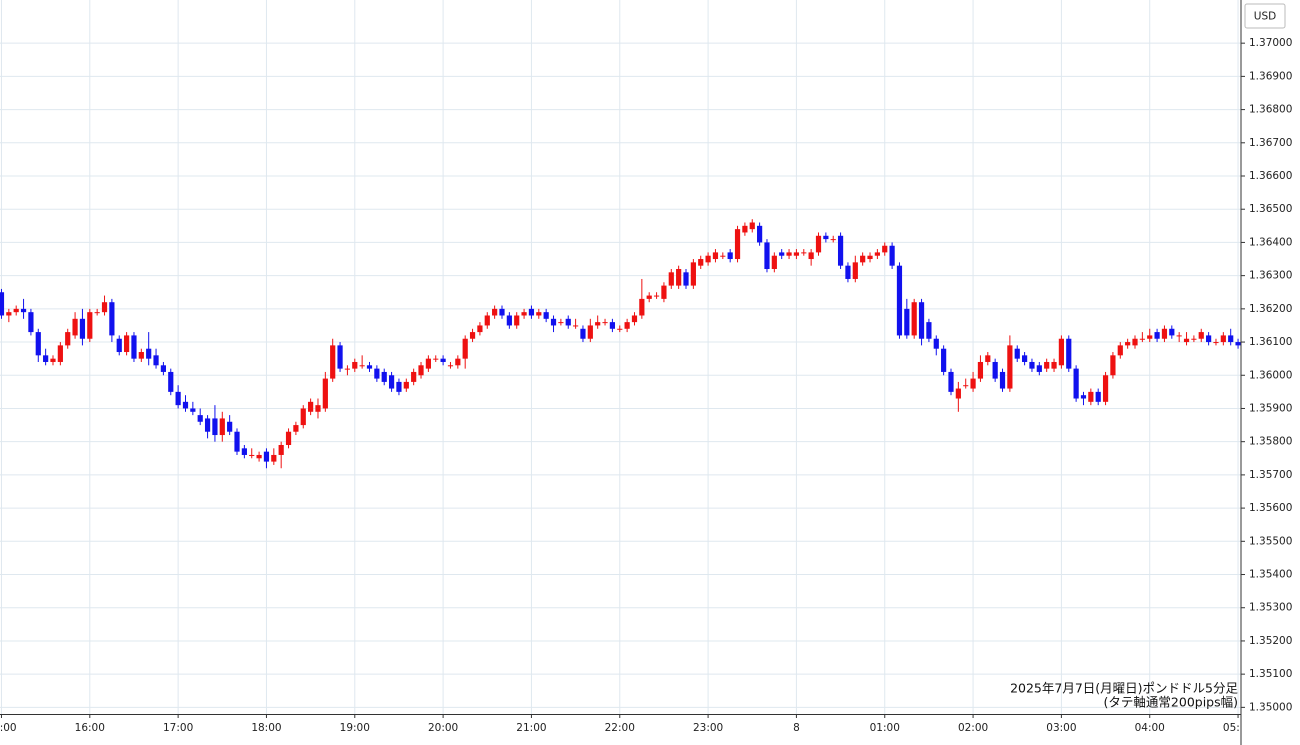 This screenshot has height=745, width=1300. What do you see at coordinates (1270, 242) in the screenshot?
I see `y-tick-label: 1.36400` at bounding box center [1270, 242].